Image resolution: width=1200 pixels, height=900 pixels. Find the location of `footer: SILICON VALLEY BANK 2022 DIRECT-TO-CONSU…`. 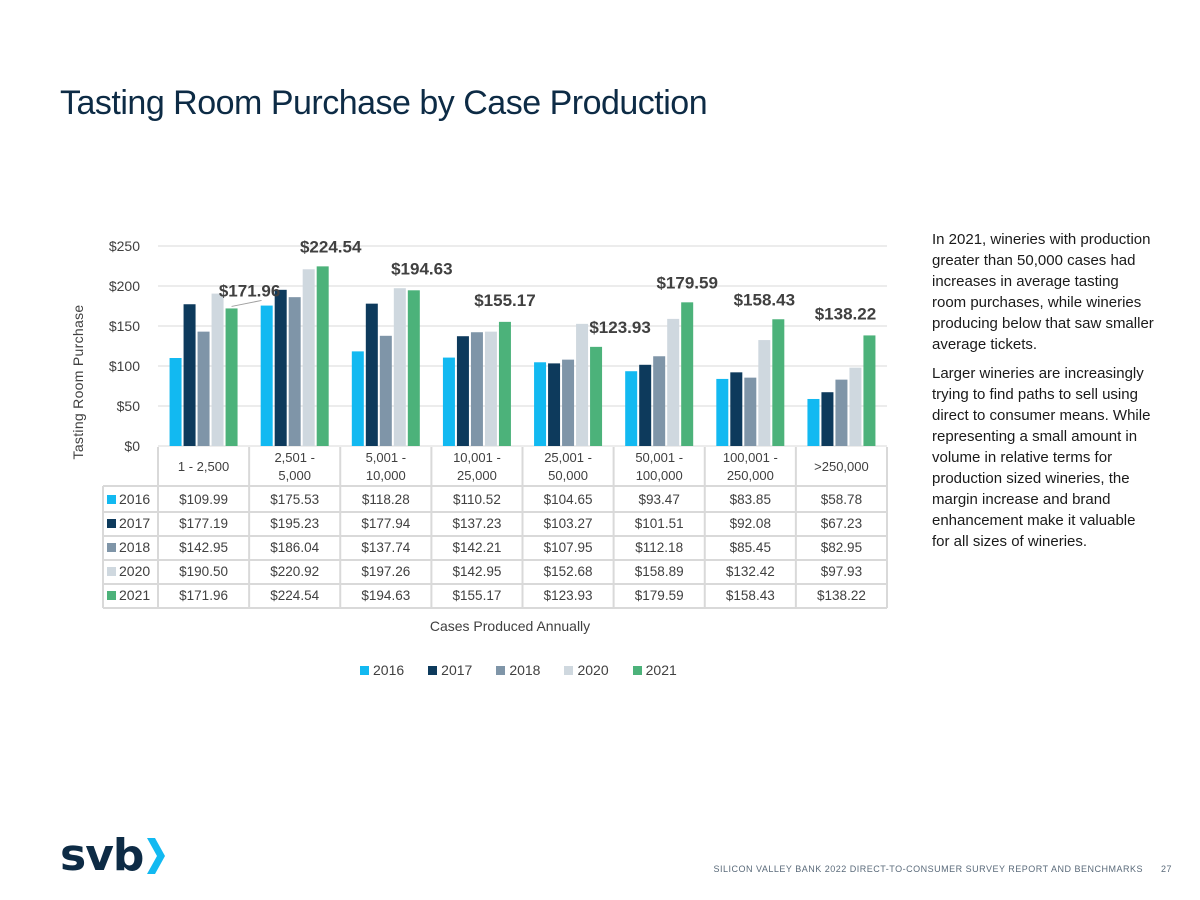

footer: SILICON VALLEY BANK 2022 DIRECT-TO-CONSU… is located at coordinates (943, 869).